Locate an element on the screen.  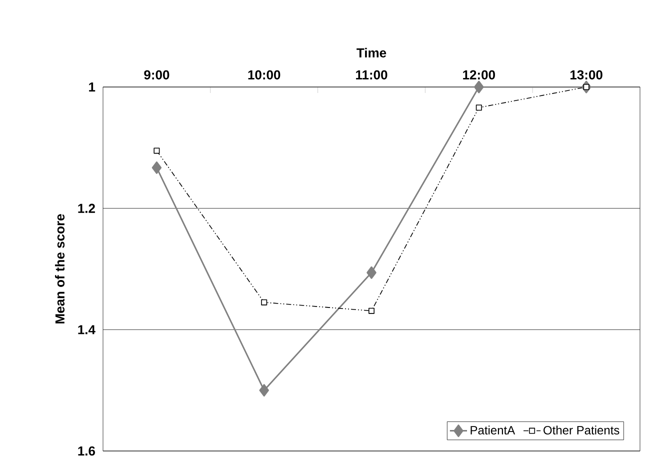
y-tick-label: 1.2 is located at coordinates (86, 208).